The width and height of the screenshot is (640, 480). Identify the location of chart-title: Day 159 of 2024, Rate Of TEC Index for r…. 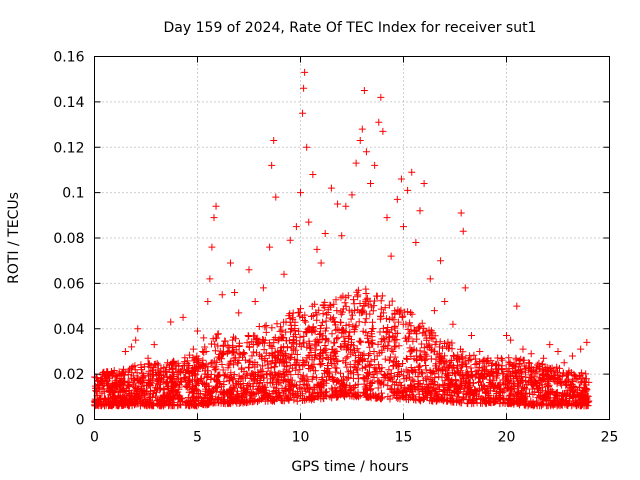
(350, 28).